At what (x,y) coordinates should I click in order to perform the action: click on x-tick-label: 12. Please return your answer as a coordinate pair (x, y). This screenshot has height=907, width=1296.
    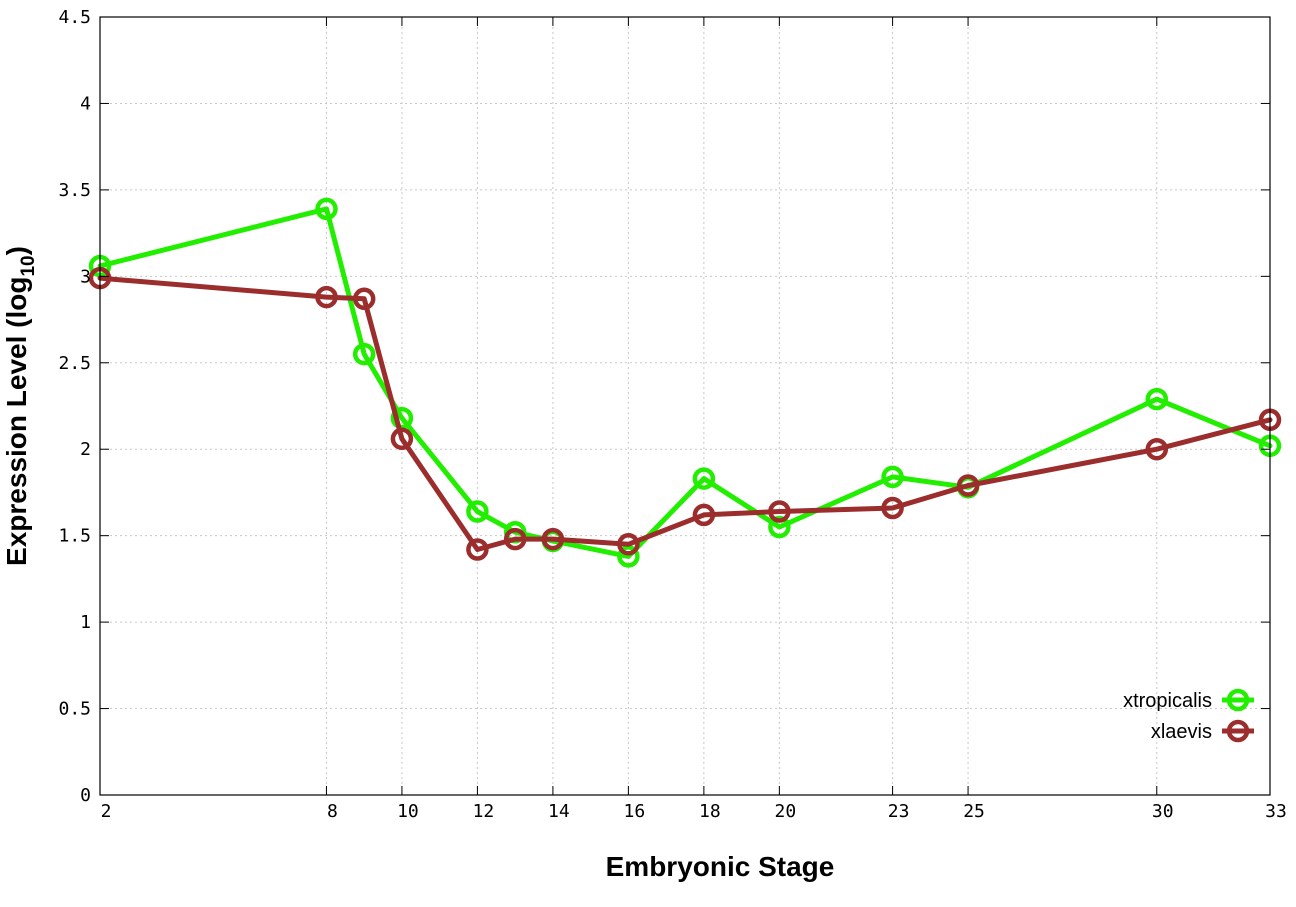
    Looking at the image, I should click on (484, 811).